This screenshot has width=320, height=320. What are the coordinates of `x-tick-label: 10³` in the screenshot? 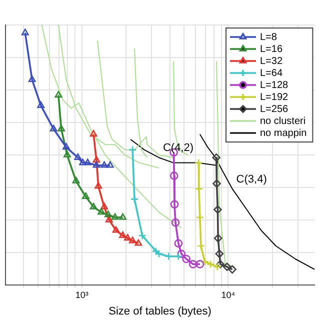 It's located at (81, 295).